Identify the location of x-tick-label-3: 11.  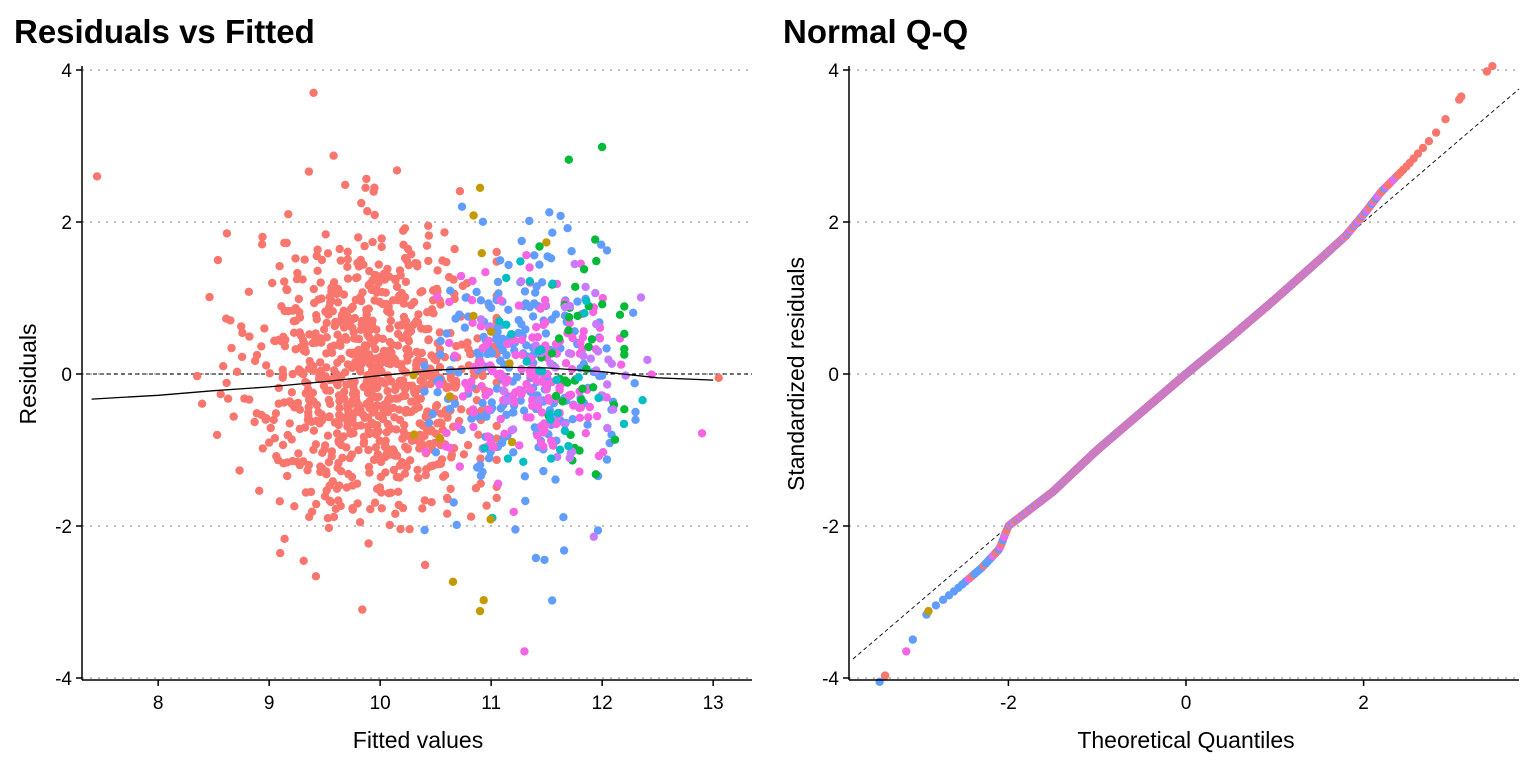
(491, 703).